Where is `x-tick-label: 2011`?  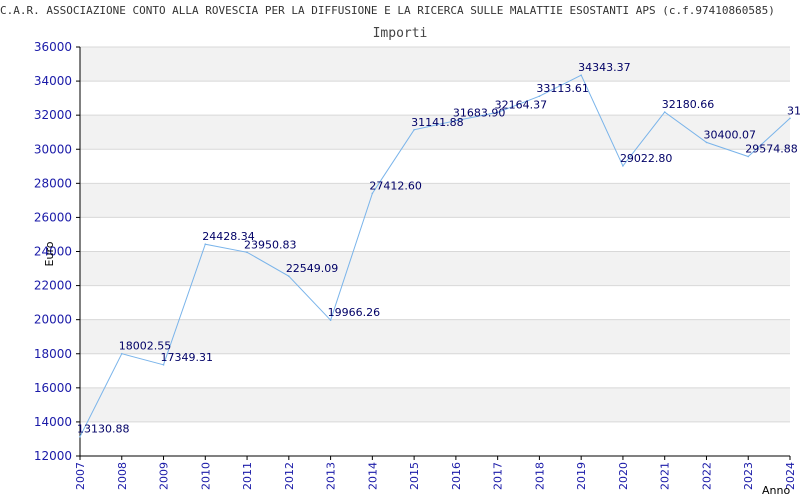 x-tick-label: 2011 is located at coordinates (247, 476).